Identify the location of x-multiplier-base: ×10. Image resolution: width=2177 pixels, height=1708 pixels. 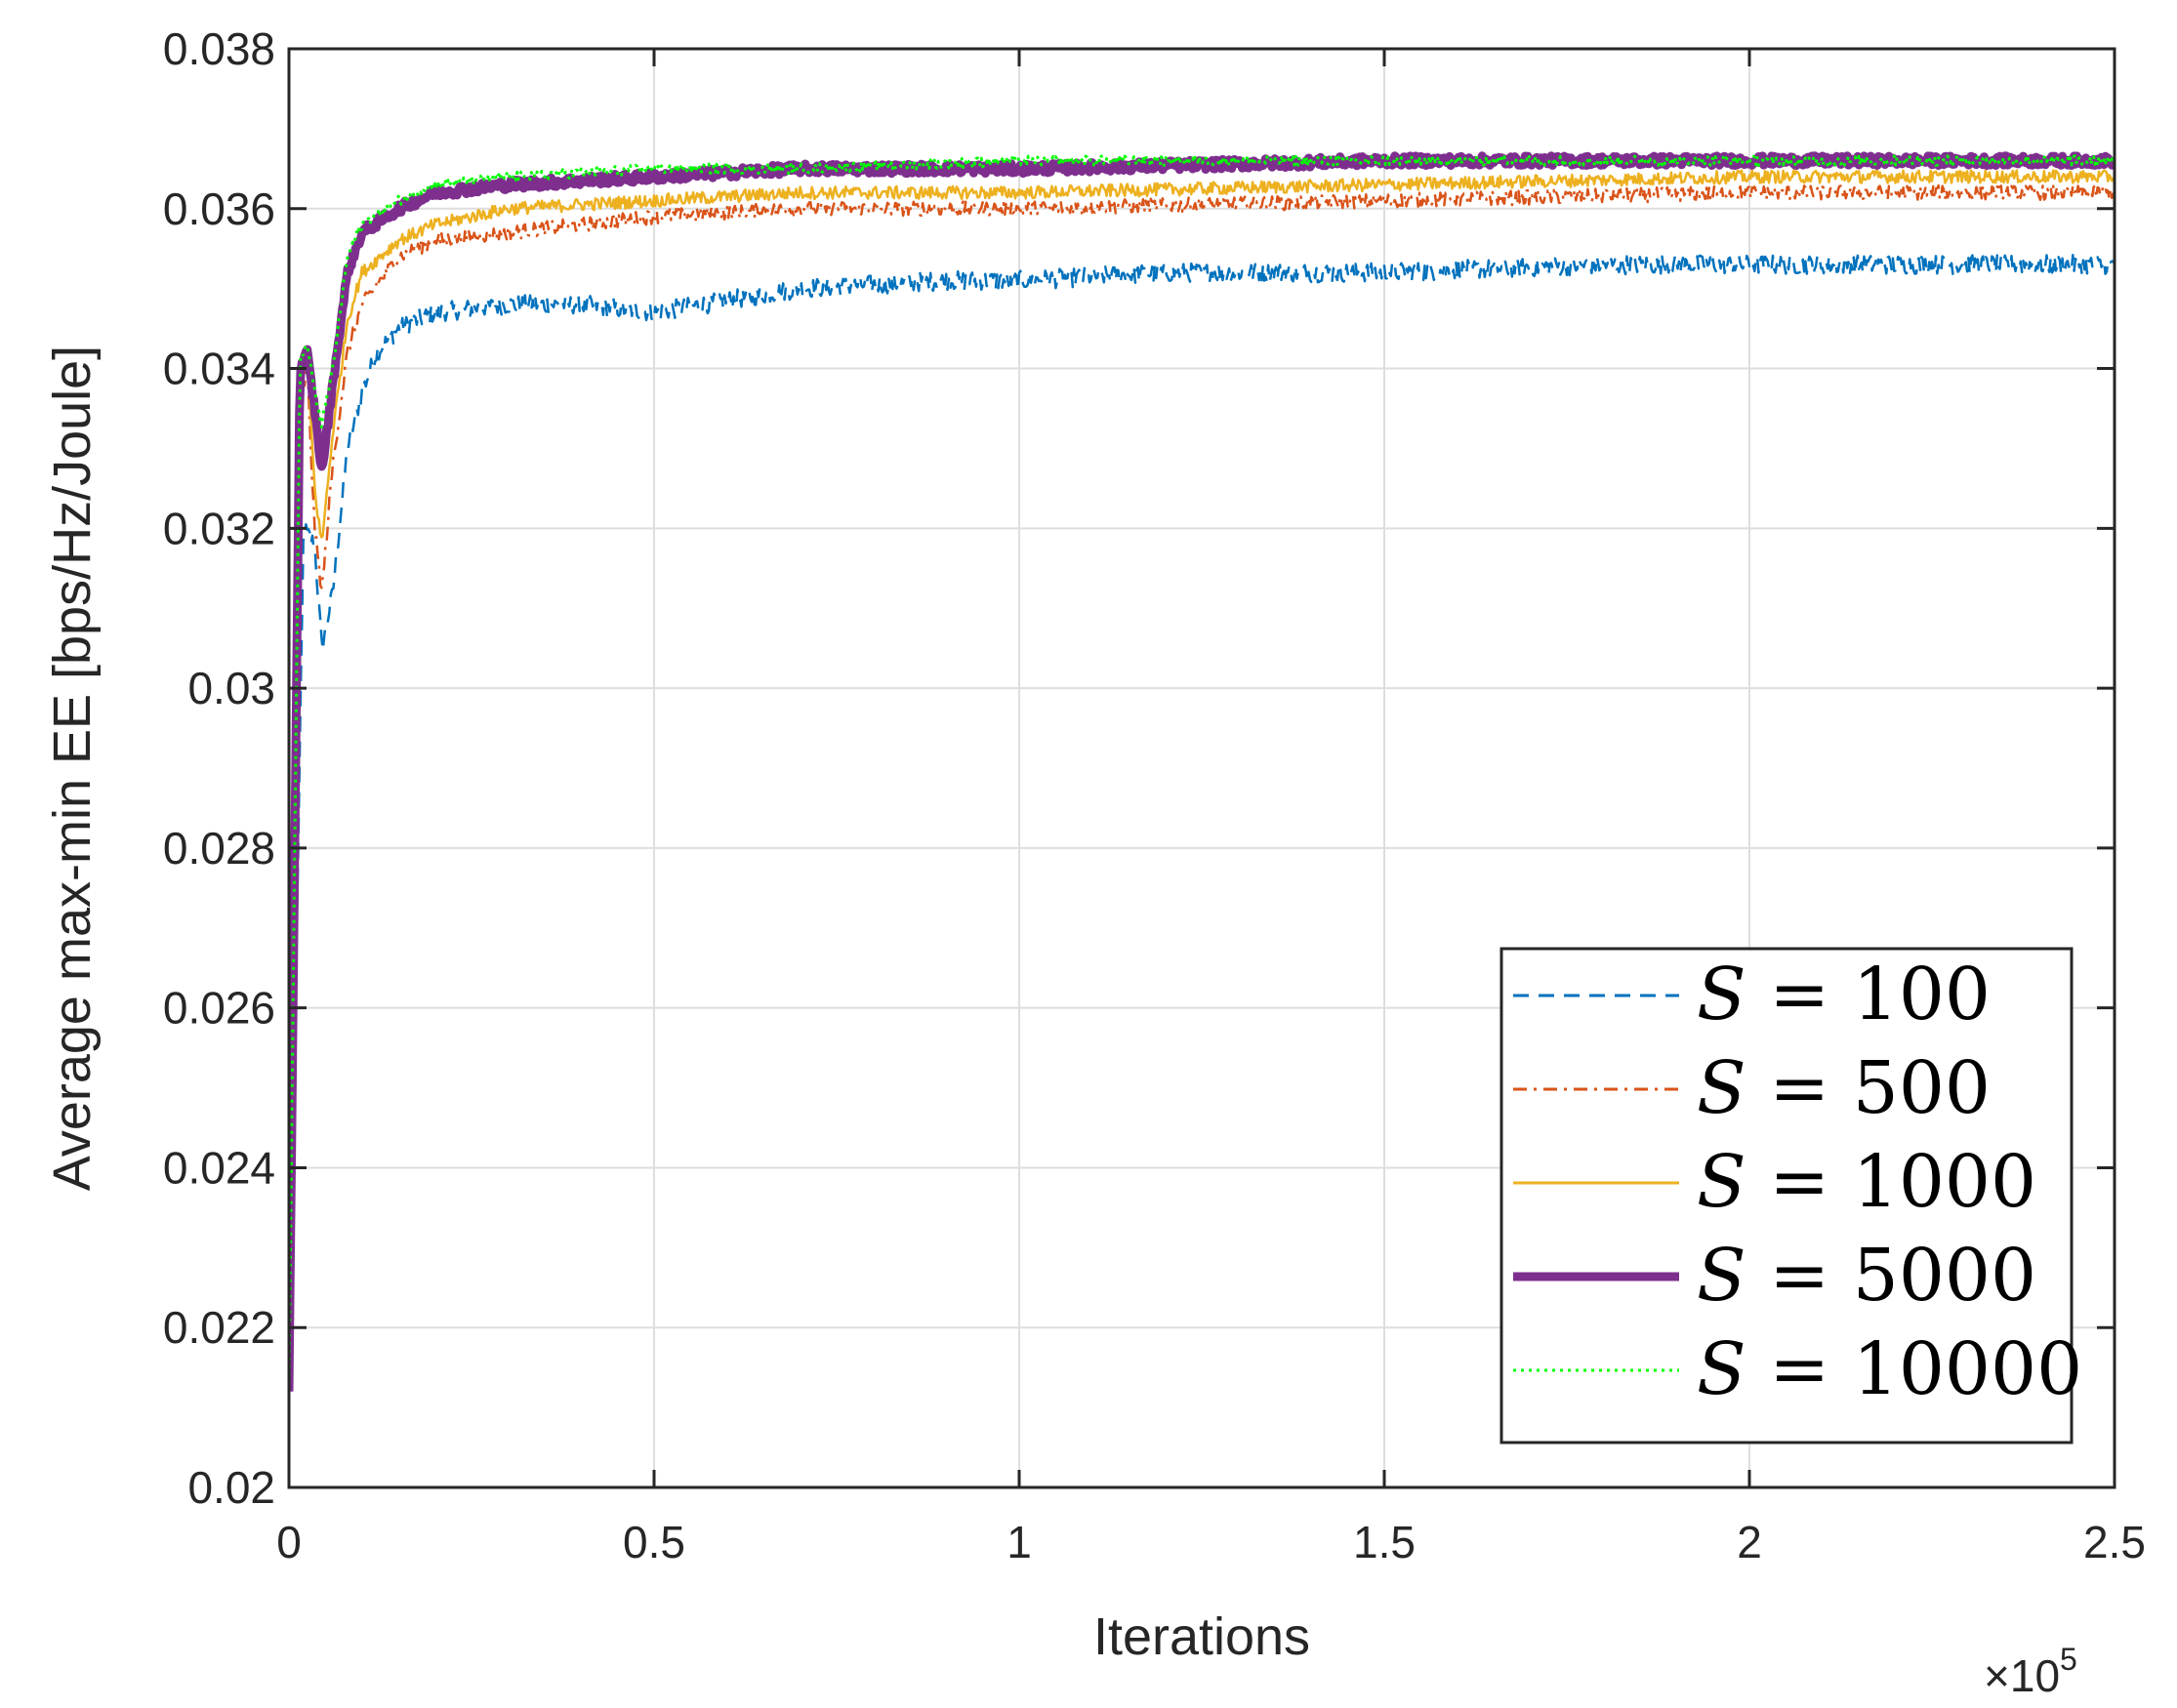
(2022, 1675).